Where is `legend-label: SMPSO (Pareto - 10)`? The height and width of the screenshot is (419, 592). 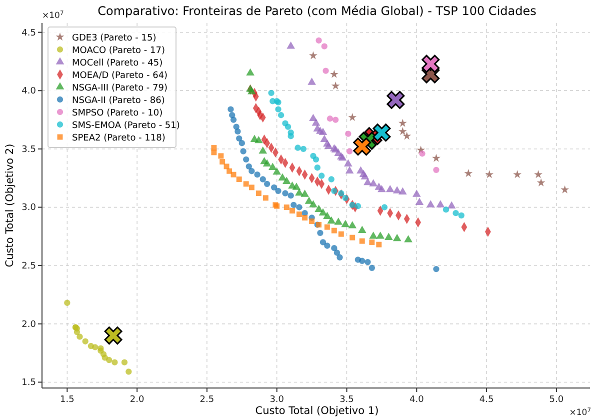
legend-label: SMPSO (Pareto - 10) is located at coordinates (117, 113).